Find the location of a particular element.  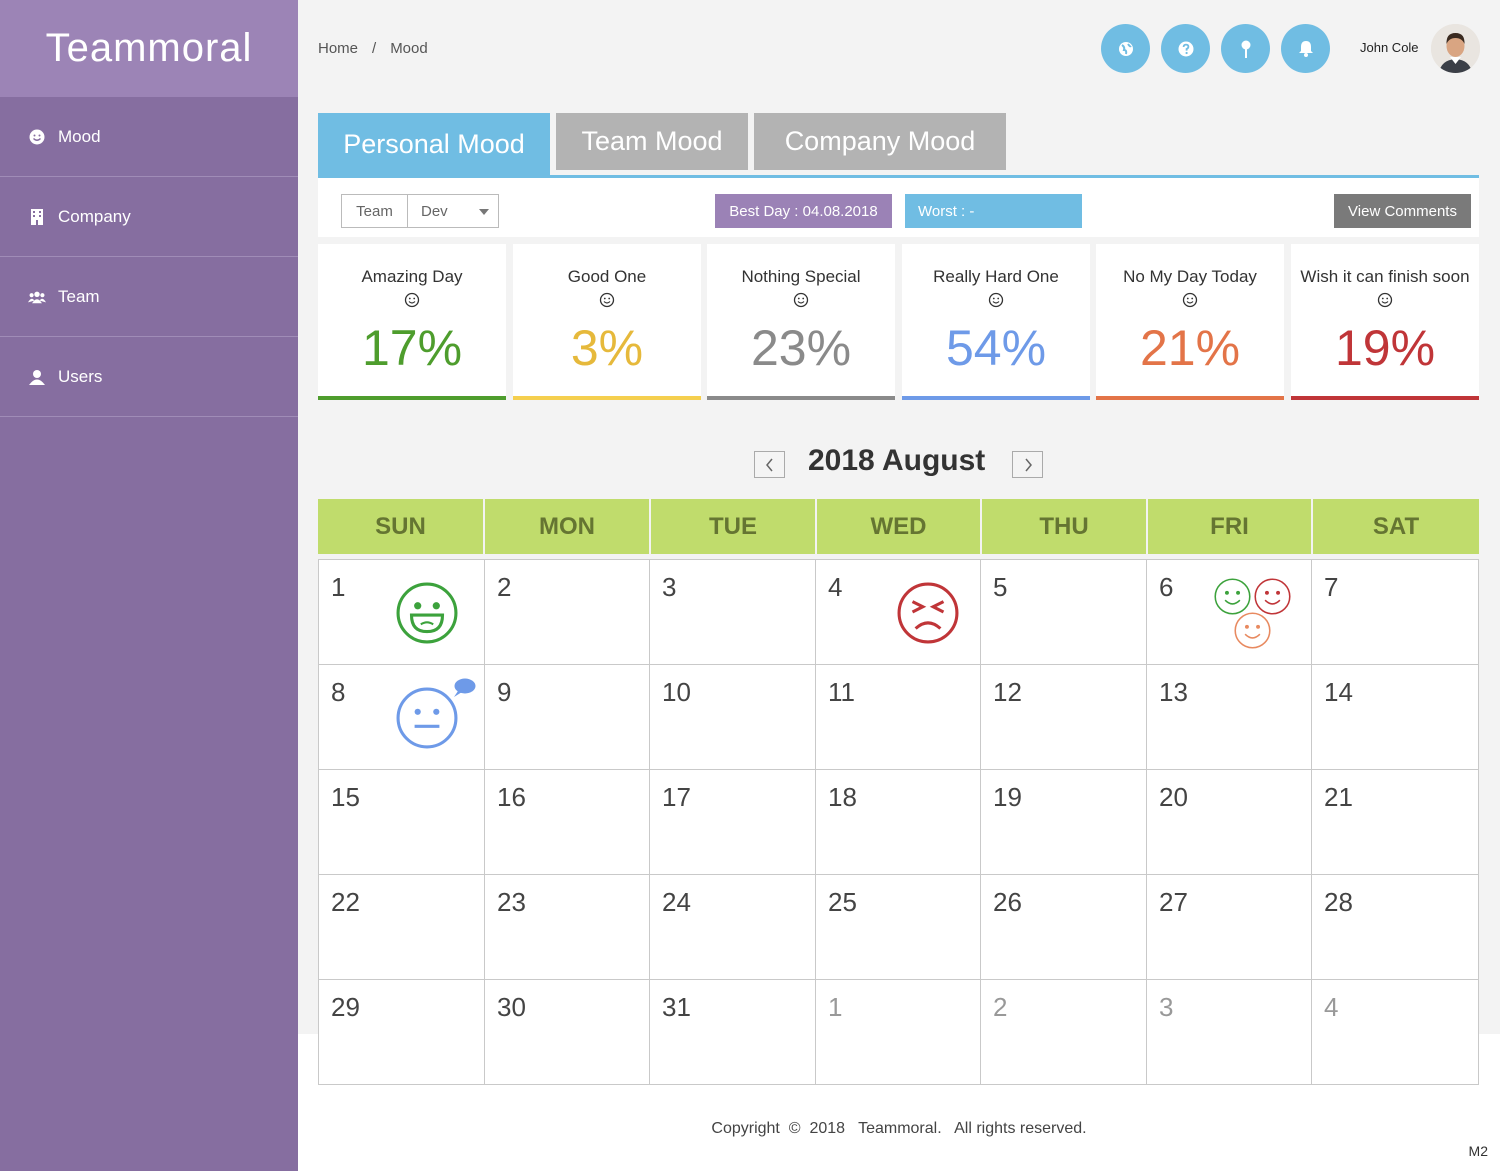

calendar-day-cell: 6 is located at coordinates (1229, 612).